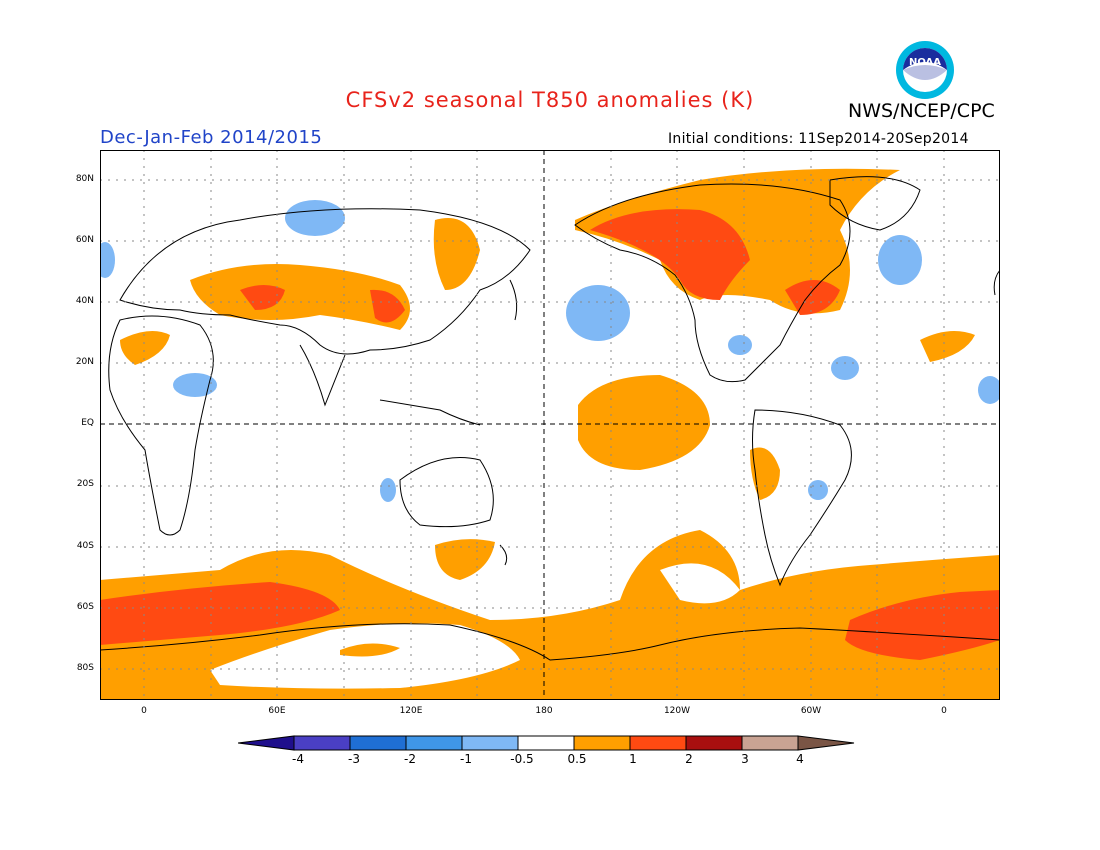  What do you see at coordinates (370, 650) in the screenshot?
I see `white-patch-south` at bounding box center [370, 650].